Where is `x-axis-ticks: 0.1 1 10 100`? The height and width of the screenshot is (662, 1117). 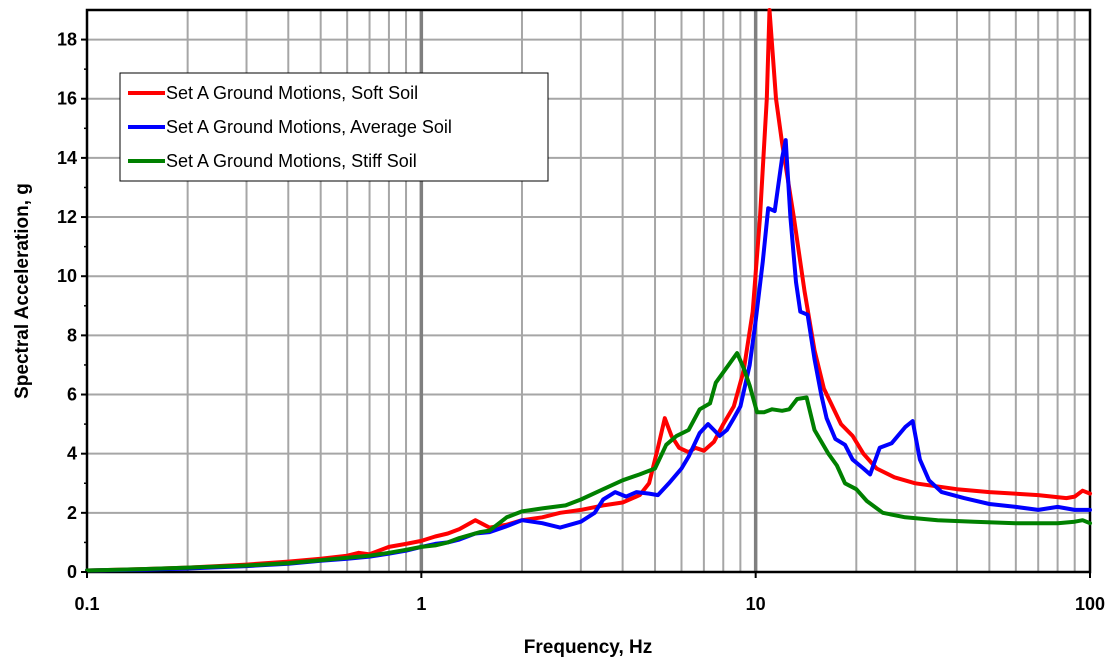
x-axis-ticks: 0.1 1 10 100 is located at coordinates (589, 593).